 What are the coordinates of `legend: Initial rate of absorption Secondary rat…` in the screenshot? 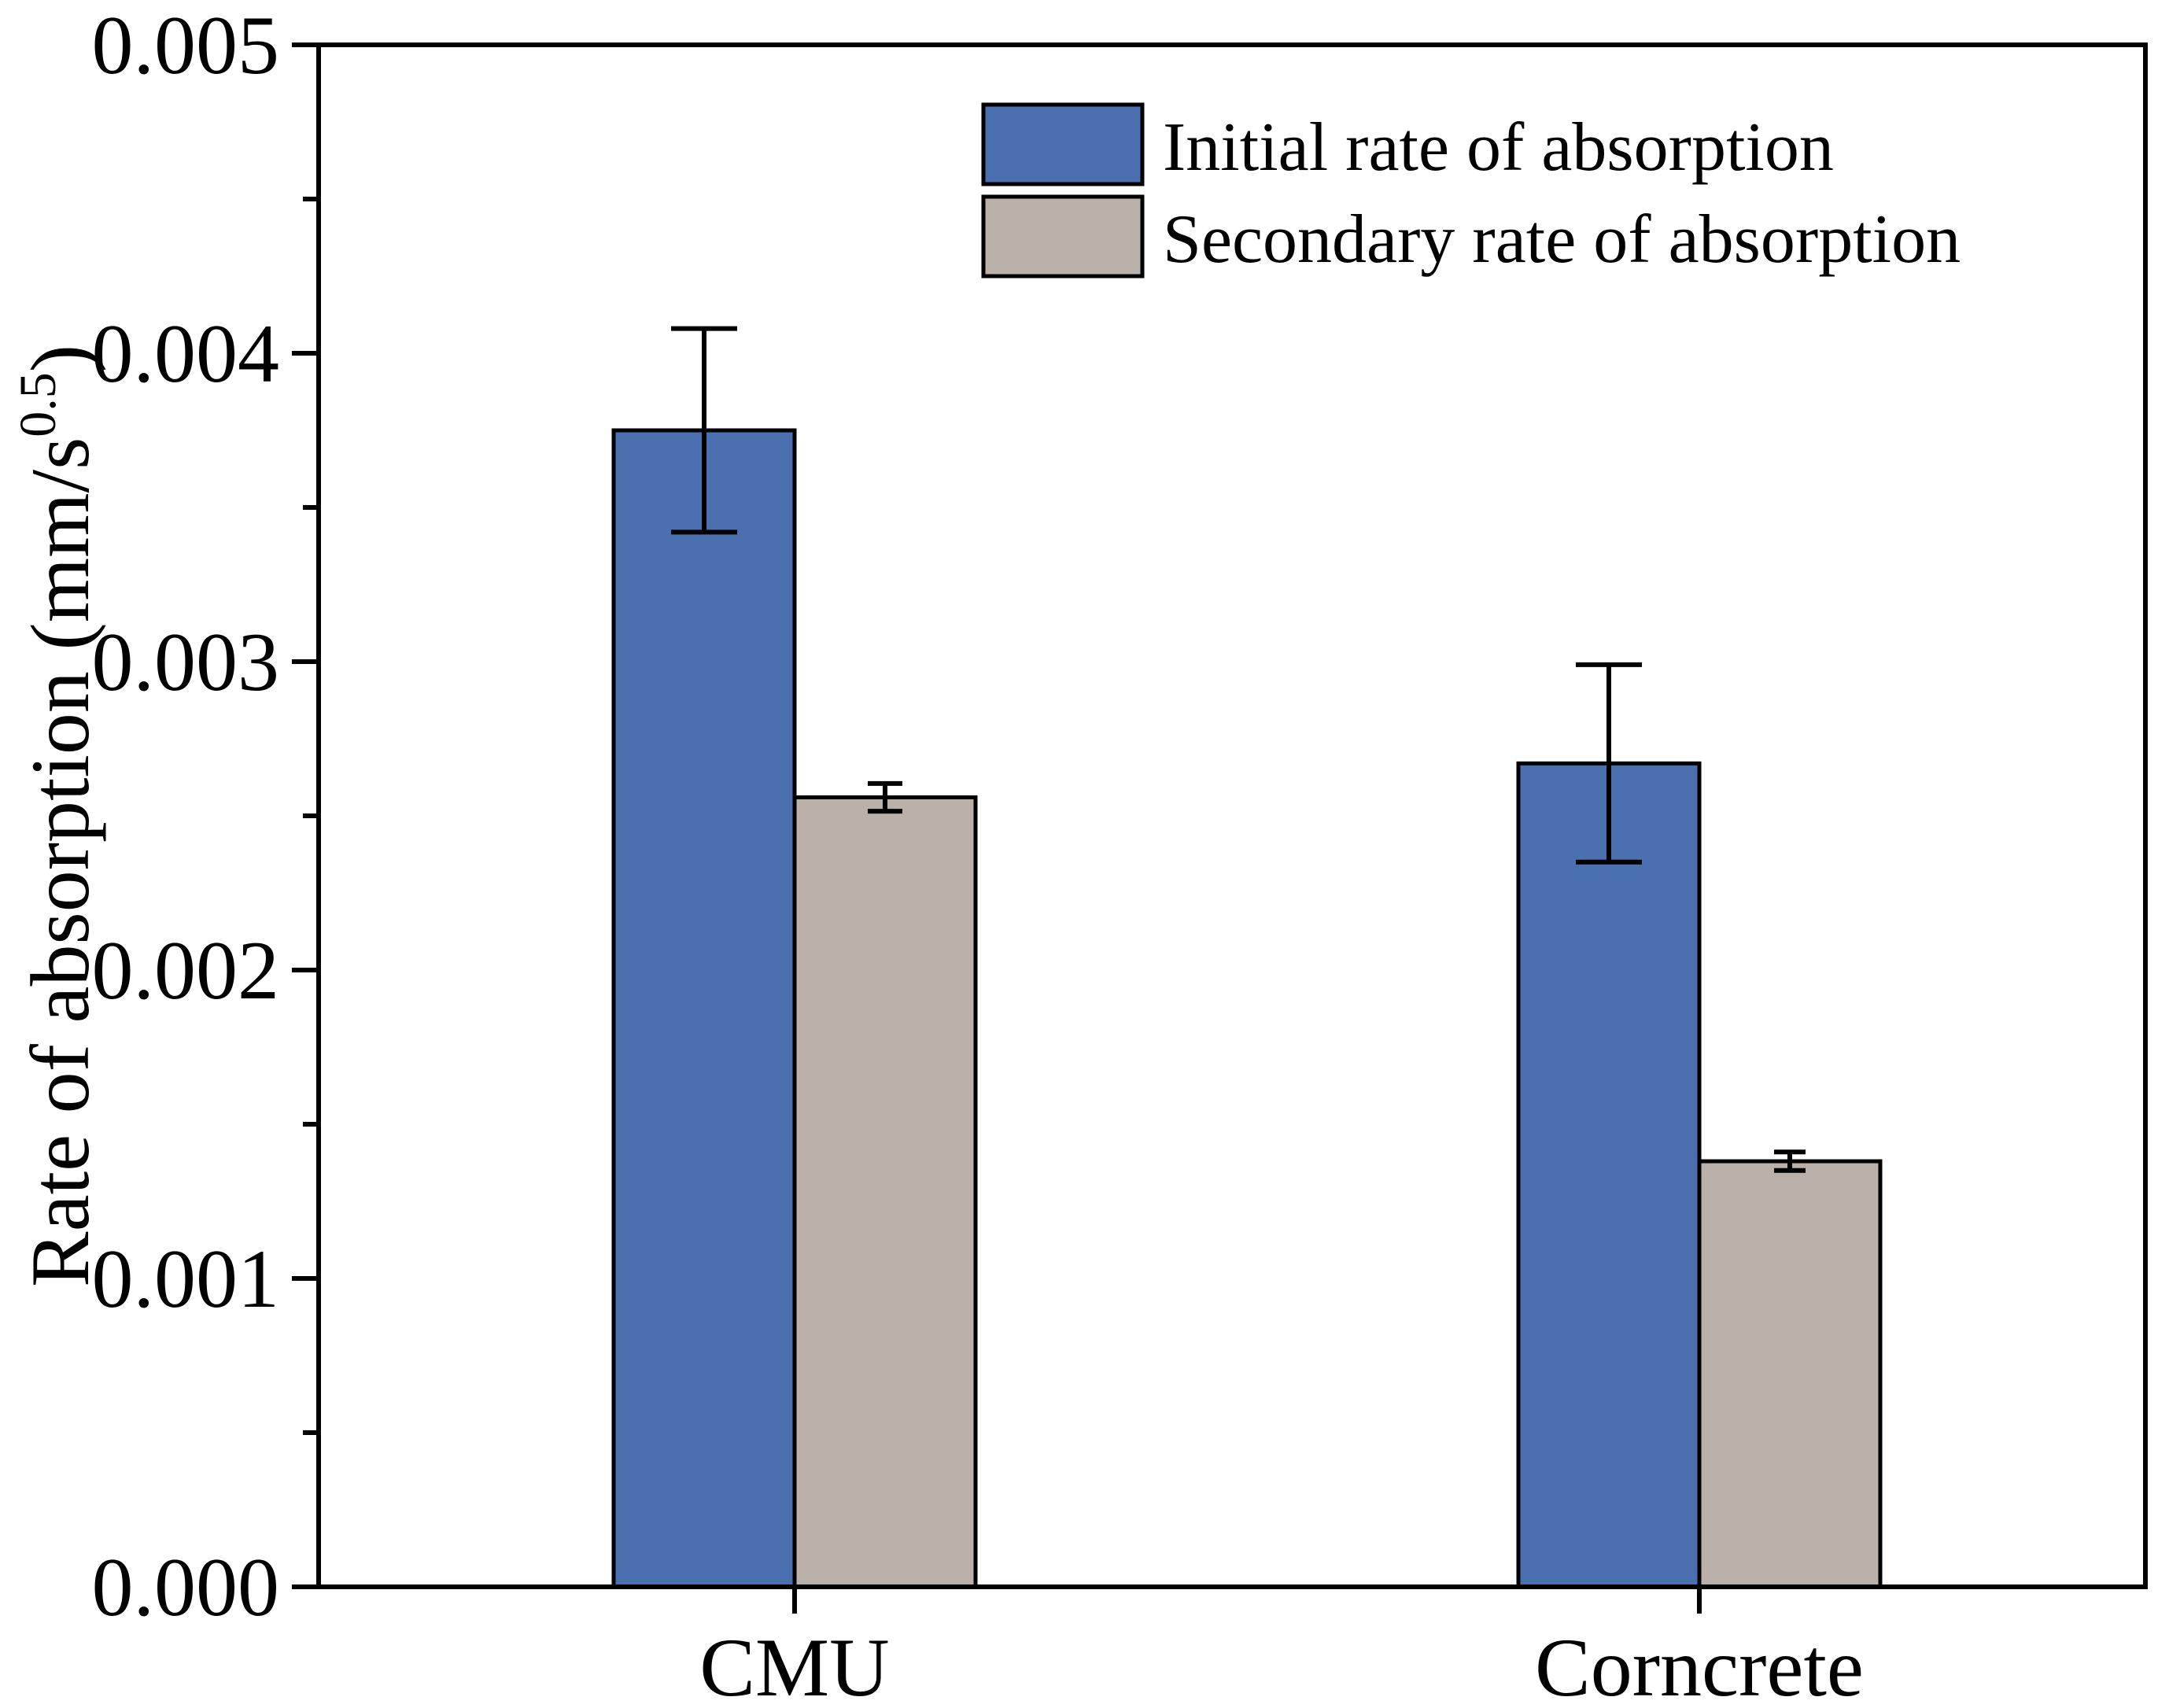 It's located at (1471, 190).